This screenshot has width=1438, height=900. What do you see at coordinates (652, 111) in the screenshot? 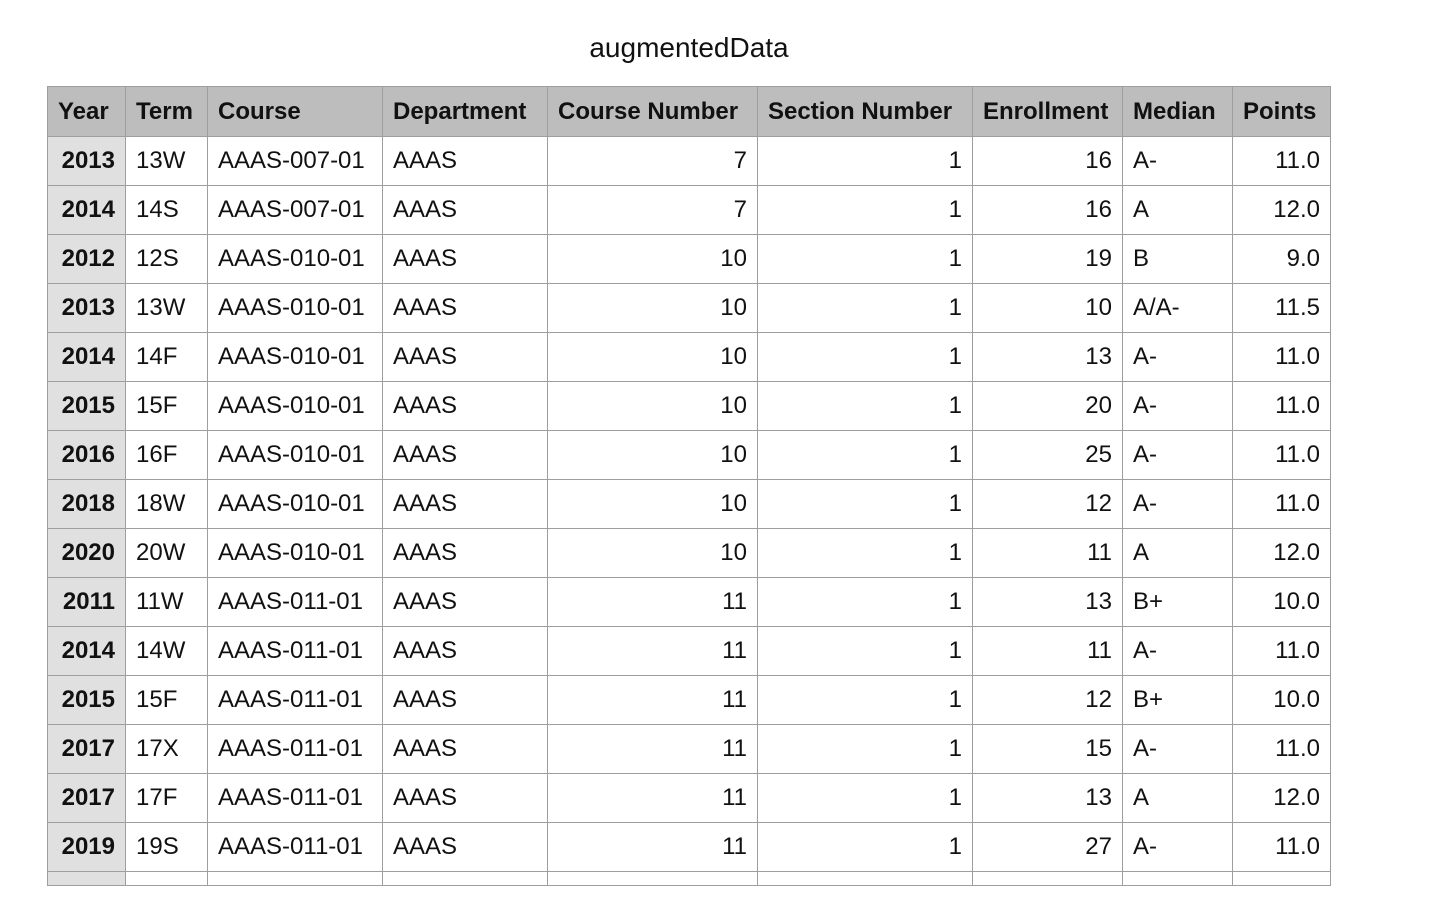
I see `column-header-course-number: Course Number` at bounding box center [652, 111].